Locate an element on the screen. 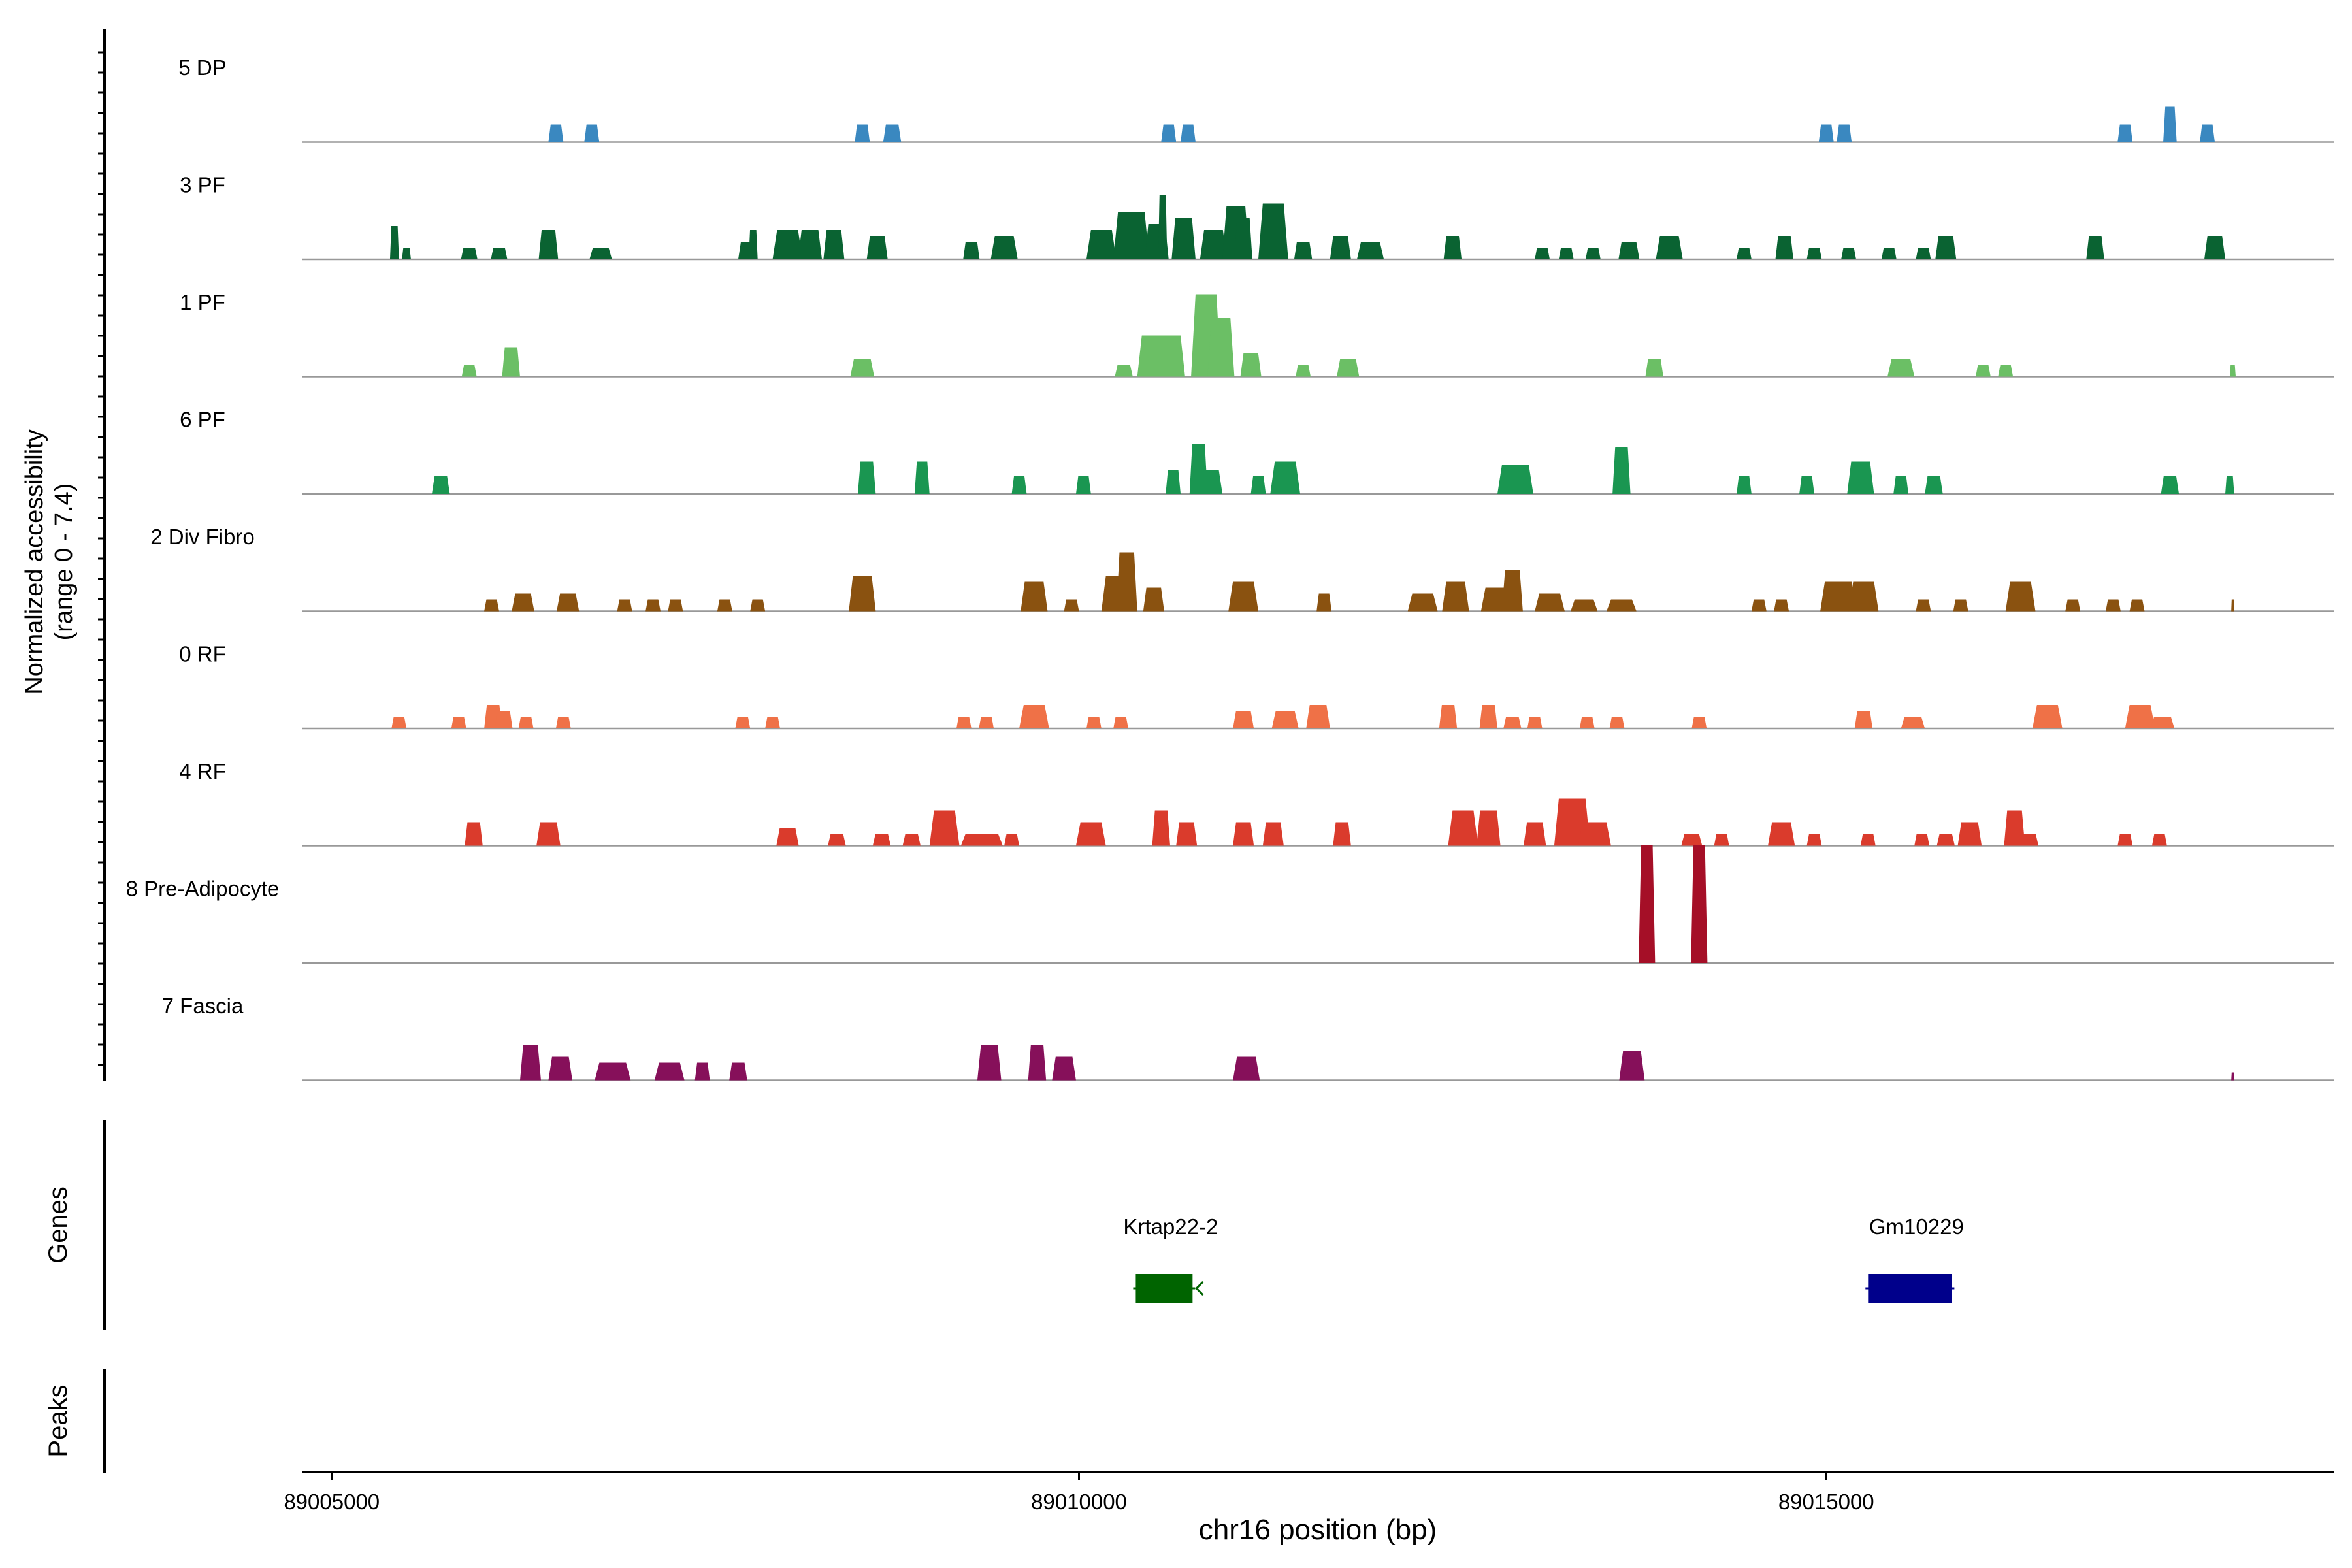  x-axis-label: chr16 position (bp) is located at coordinates (1318, 1530).